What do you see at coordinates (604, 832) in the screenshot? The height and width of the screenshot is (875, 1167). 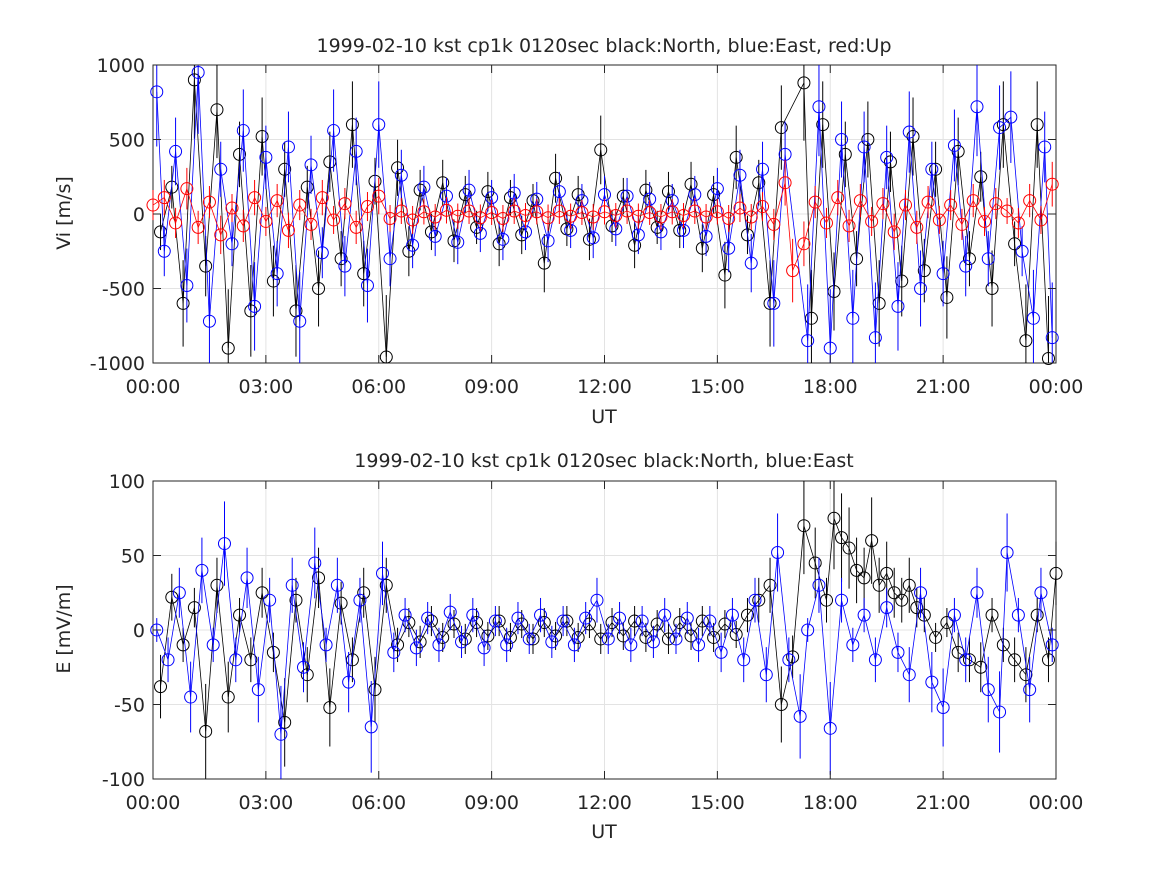 I see `electric-field-chart-xlabel: UT` at bounding box center [604, 832].